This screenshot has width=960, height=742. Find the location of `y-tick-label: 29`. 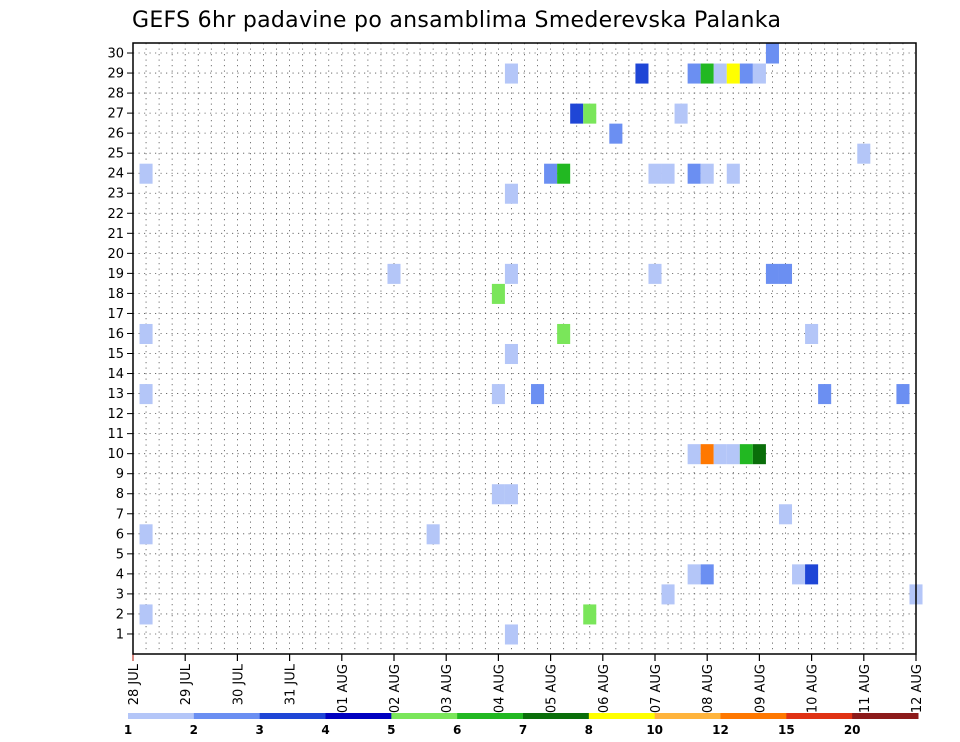

y-tick-label: 29 is located at coordinates (115, 74).